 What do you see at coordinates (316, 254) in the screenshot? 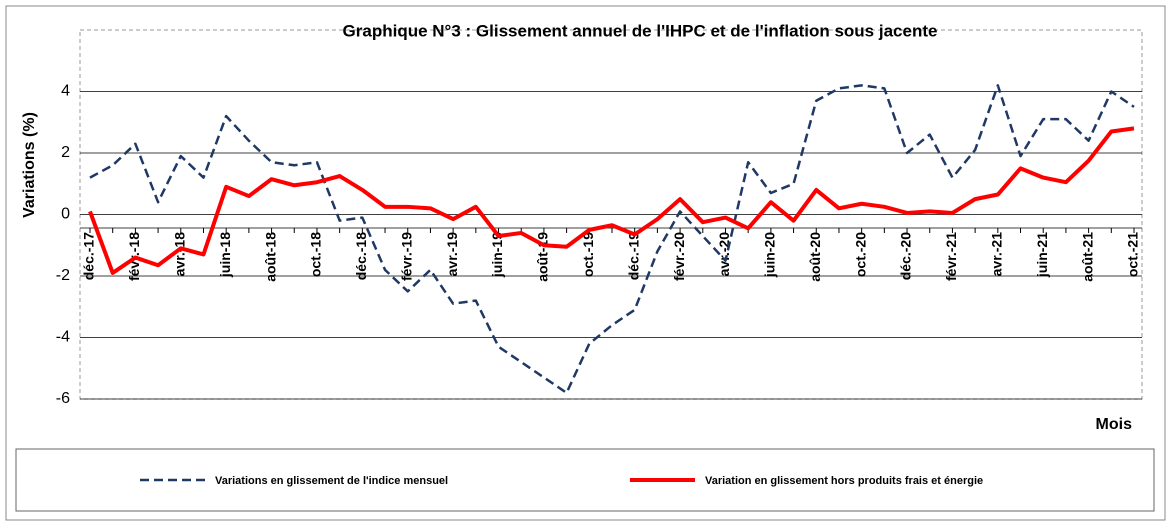
I see `x-tick-label: oct.-18` at bounding box center [316, 254].